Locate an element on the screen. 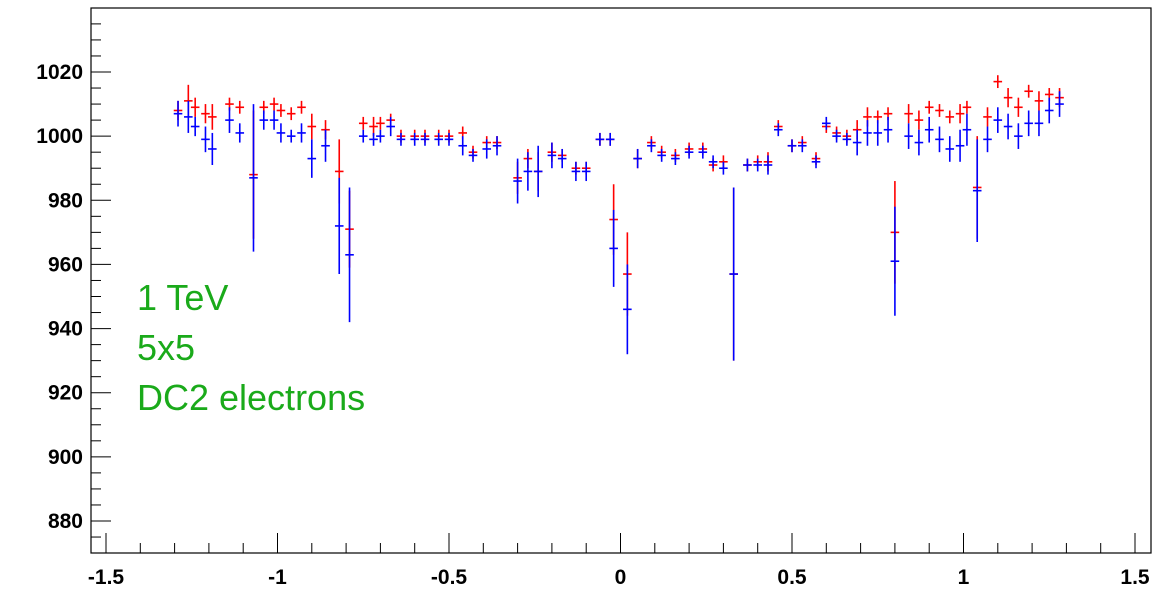 This screenshot has width=1159, height=589. x-tick-label: 0.5 is located at coordinates (792, 577).